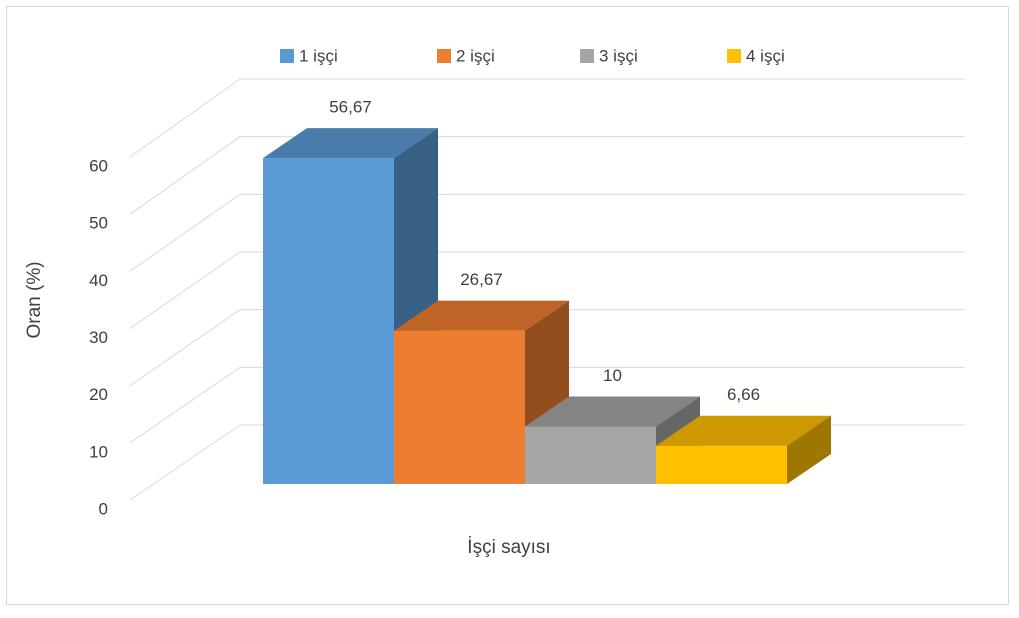 Image resolution: width=1019 pixels, height=618 pixels. What do you see at coordinates (98, 451) in the screenshot?
I see `y-tick-label: 10` at bounding box center [98, 451].